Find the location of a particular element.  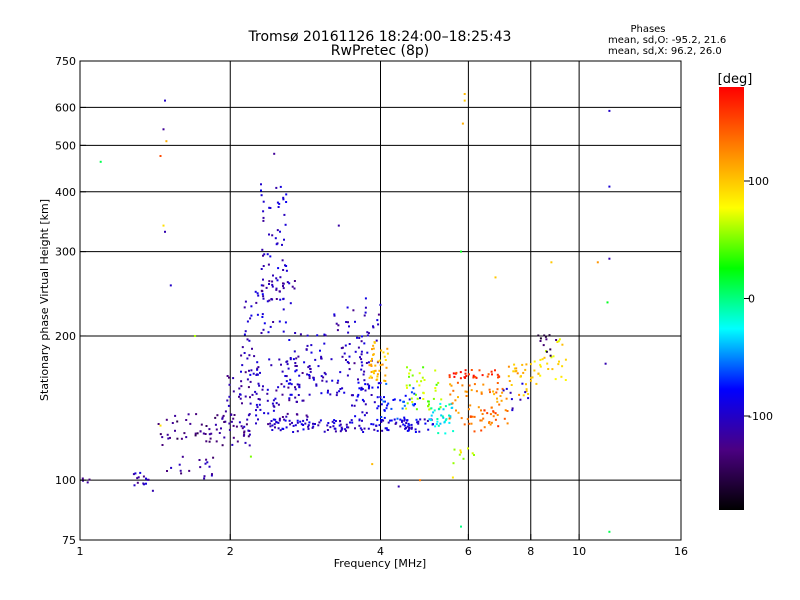

x-tick-label: 6 is located at coordinates (468, 551).